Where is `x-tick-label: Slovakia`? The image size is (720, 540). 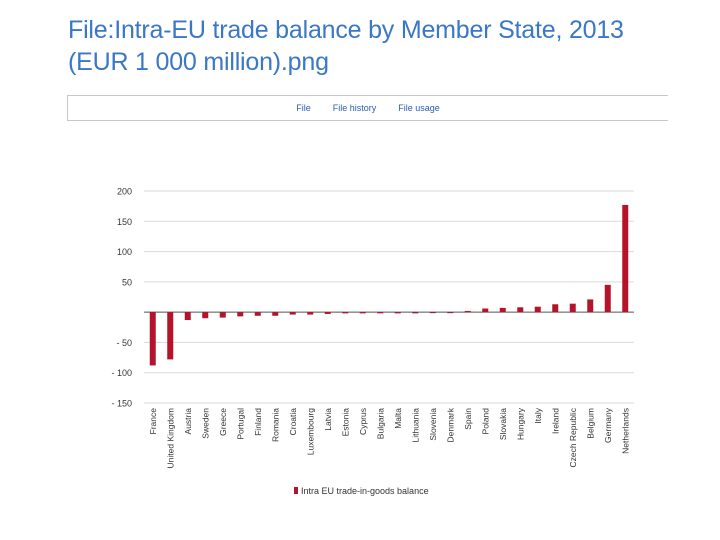
x-tick-label: Slovakia is located at coordinates (503, 424).